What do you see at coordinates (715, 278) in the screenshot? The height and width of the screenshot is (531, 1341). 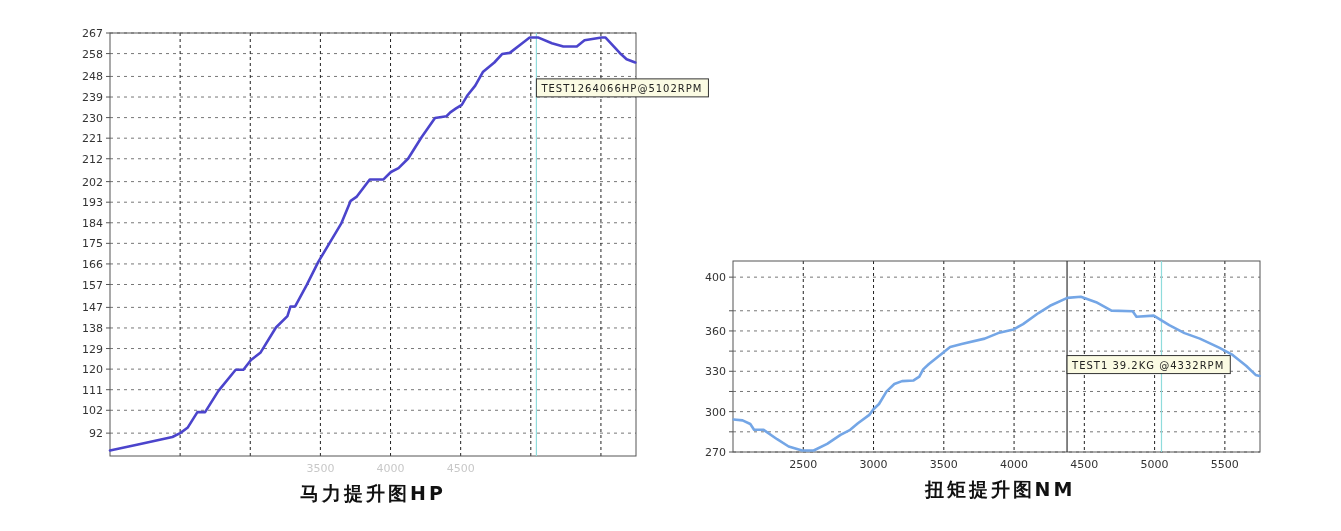 I see `y-tick-label: 400` at bounding box center [715, 278].